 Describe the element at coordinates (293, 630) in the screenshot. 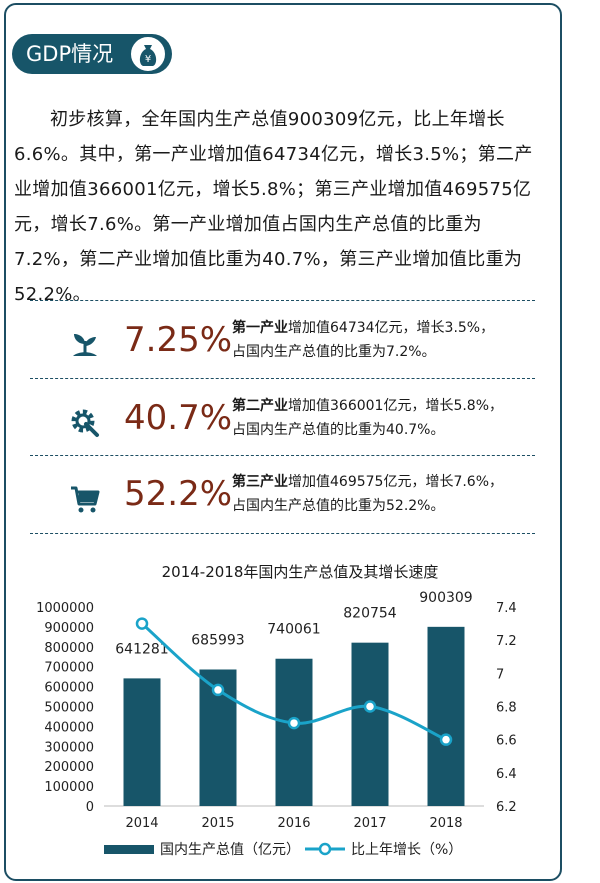

I see `bar-value-label: 740061` at that location.